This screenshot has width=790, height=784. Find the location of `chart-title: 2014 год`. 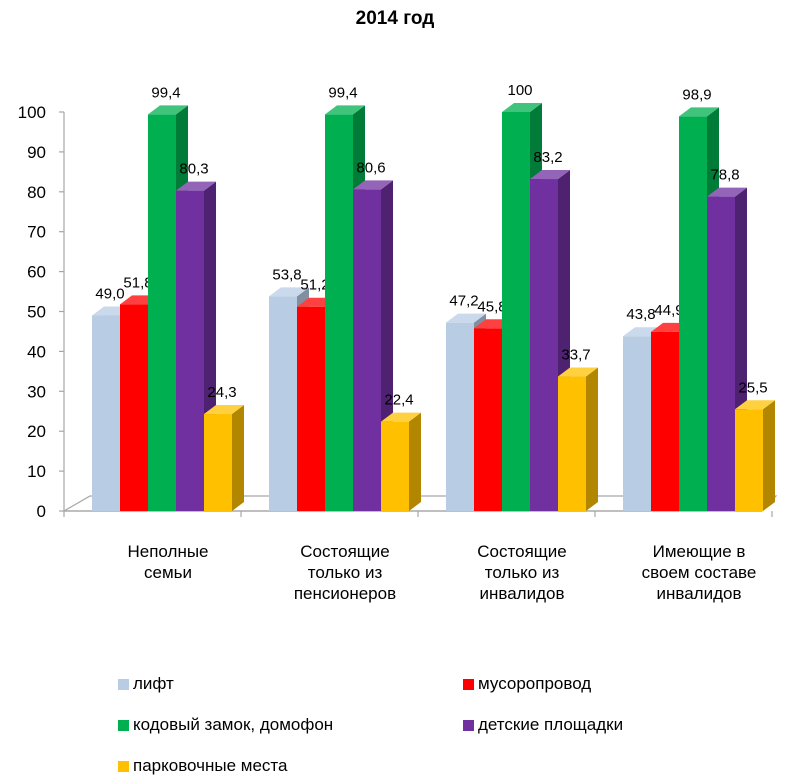

chart-title: 2014 год is located at coordinates (395, 18).